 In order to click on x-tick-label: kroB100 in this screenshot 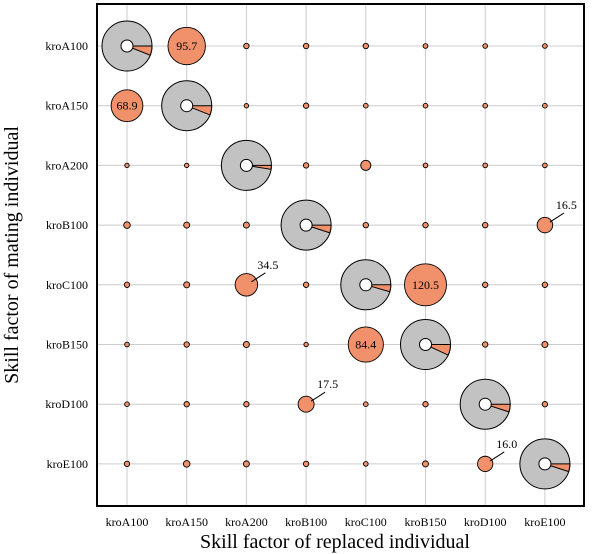, I will do `click(306, 522)`.